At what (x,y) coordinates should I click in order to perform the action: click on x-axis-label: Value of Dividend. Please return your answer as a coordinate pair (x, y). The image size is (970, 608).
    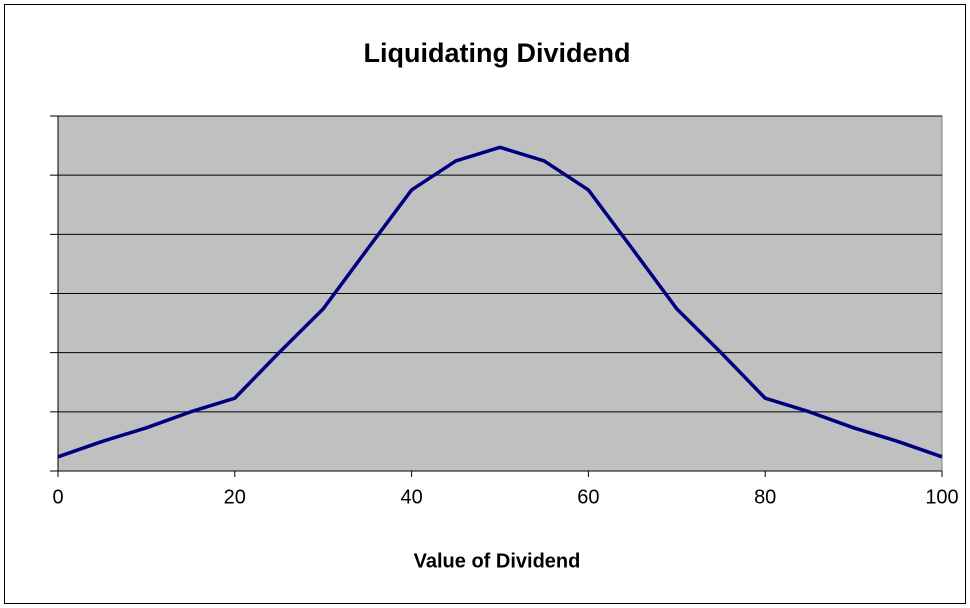
    Looking at the image, I should click on (497, 561).